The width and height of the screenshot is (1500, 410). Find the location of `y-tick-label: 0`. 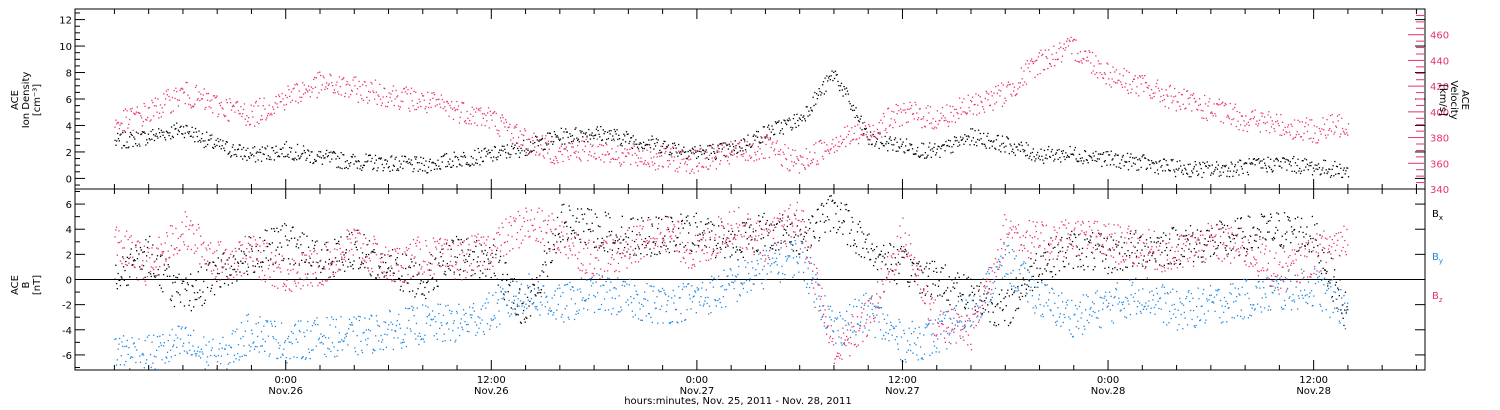

y-tick-label: 0 is located at coordinates (69, 179).